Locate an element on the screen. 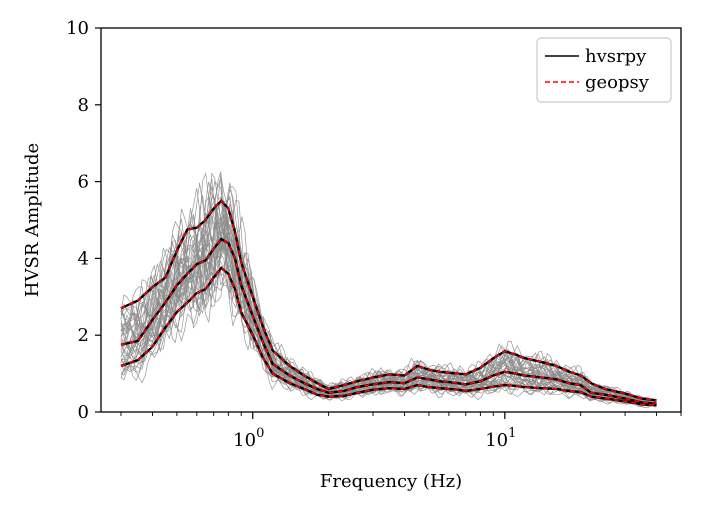 This screenshot has height=516, width=702. y-tick-label: 2 is located at coordinates (83, 335).